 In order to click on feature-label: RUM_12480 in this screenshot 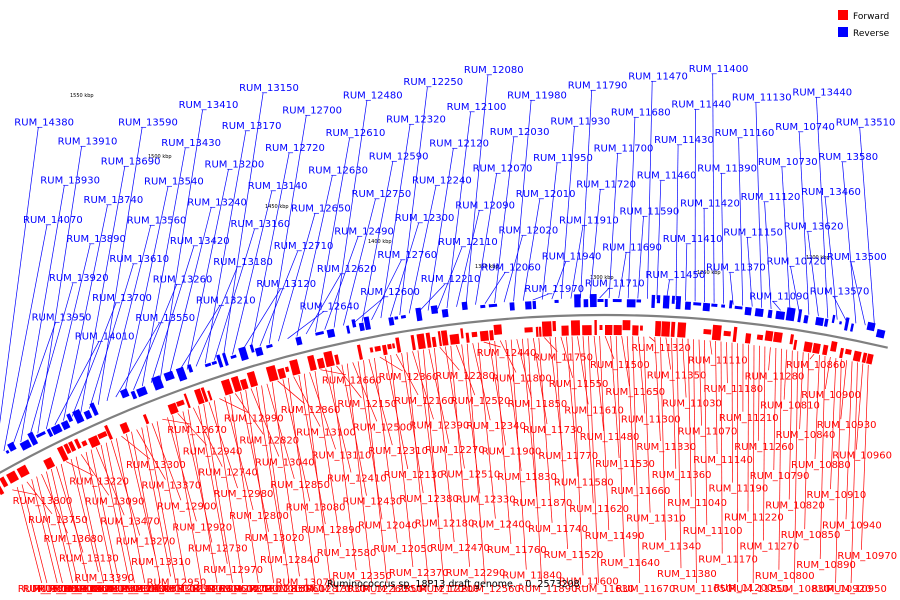, I will do `click(373, 96)`.